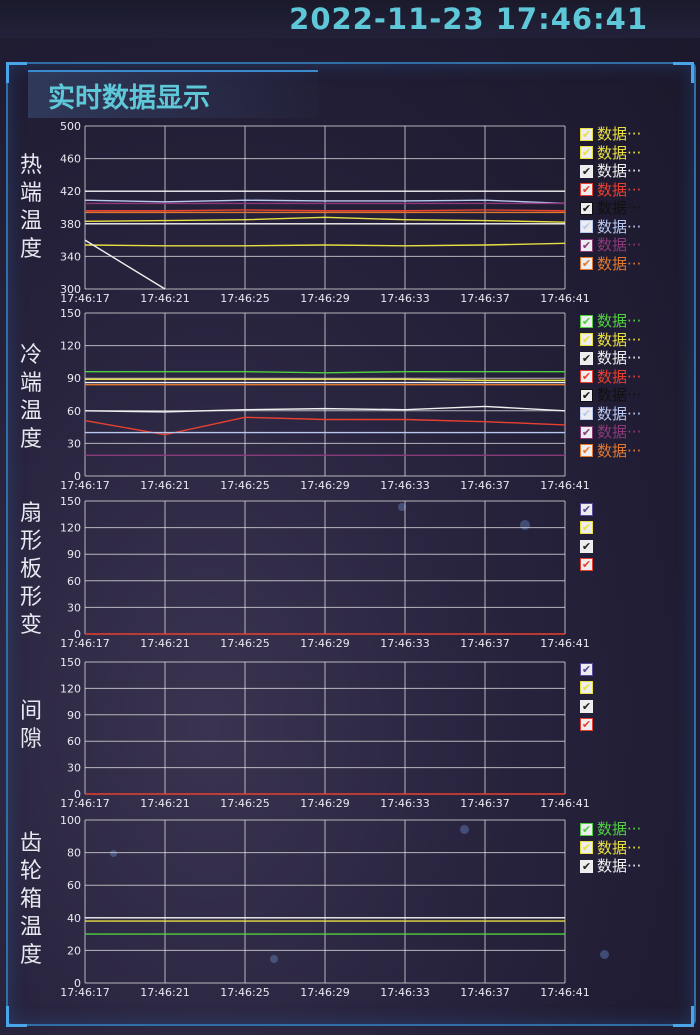 This screenshot has width=700, height=1035. What do you see at coordinates (74, 853) in the screenshot?
I see `y-tick-label: 80` at bounding box center [74, 853].